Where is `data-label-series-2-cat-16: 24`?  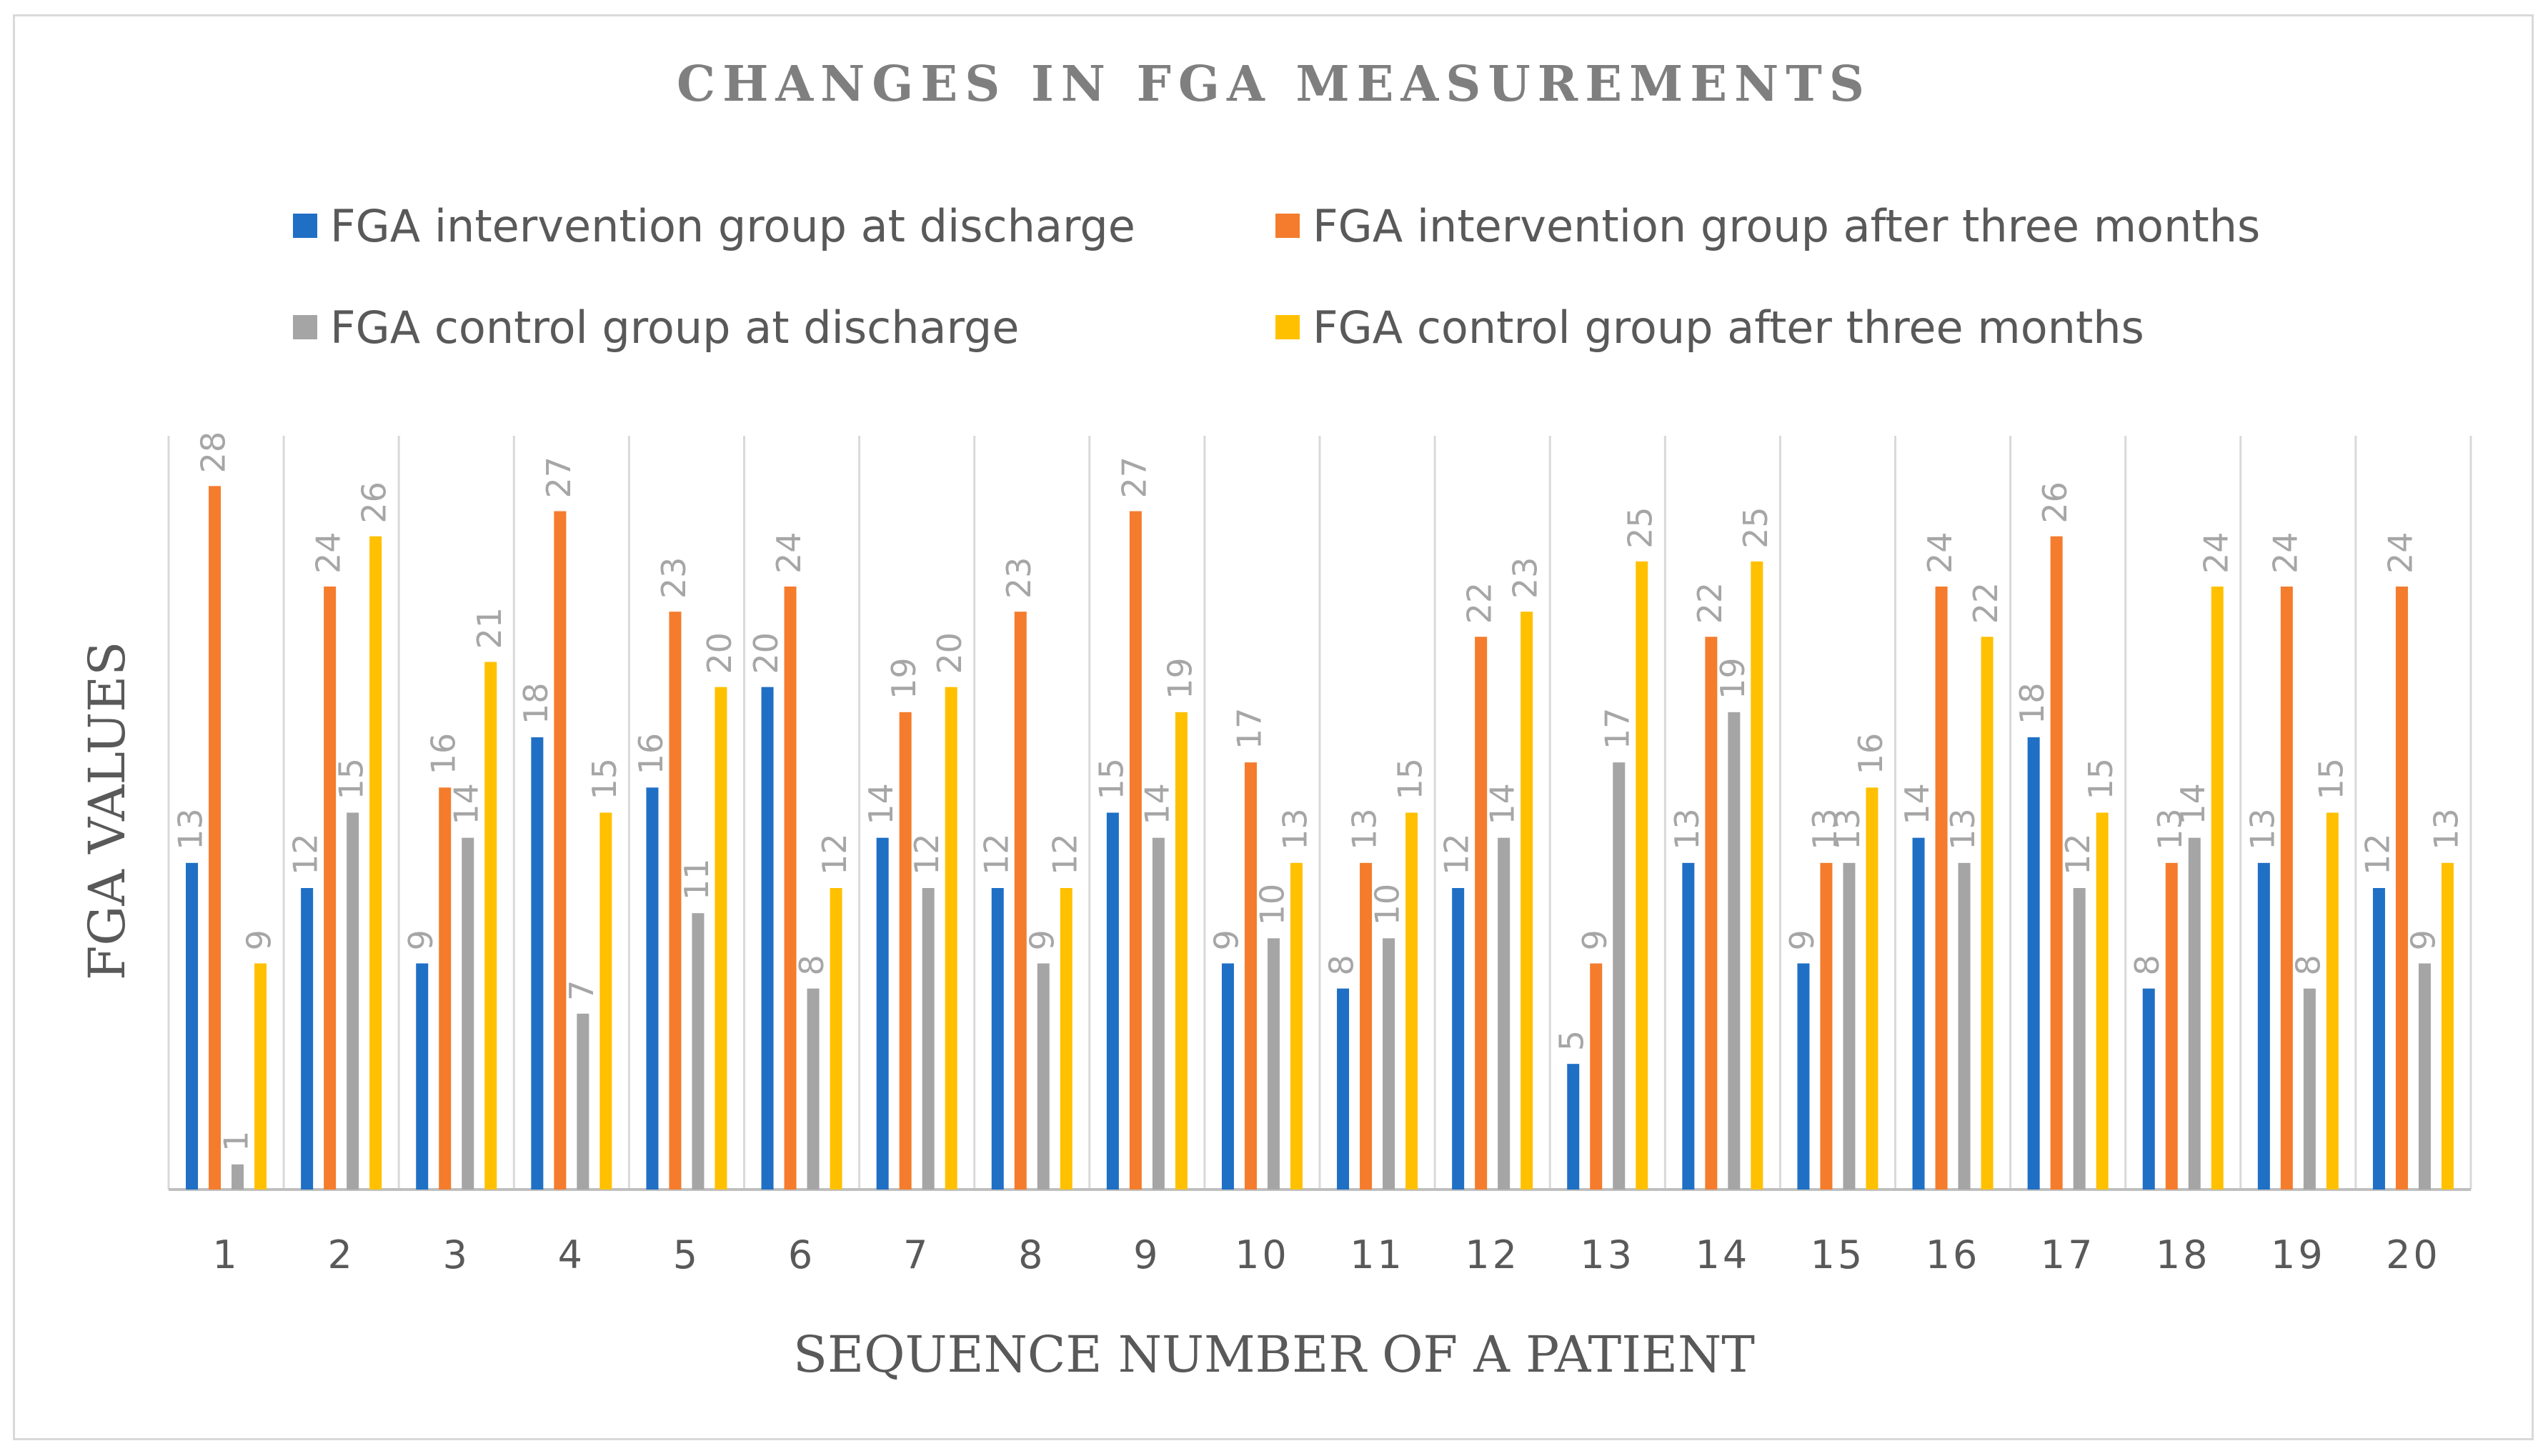 data-label-series-2-cat-16: 24 is located at coordinates (1940, 553).